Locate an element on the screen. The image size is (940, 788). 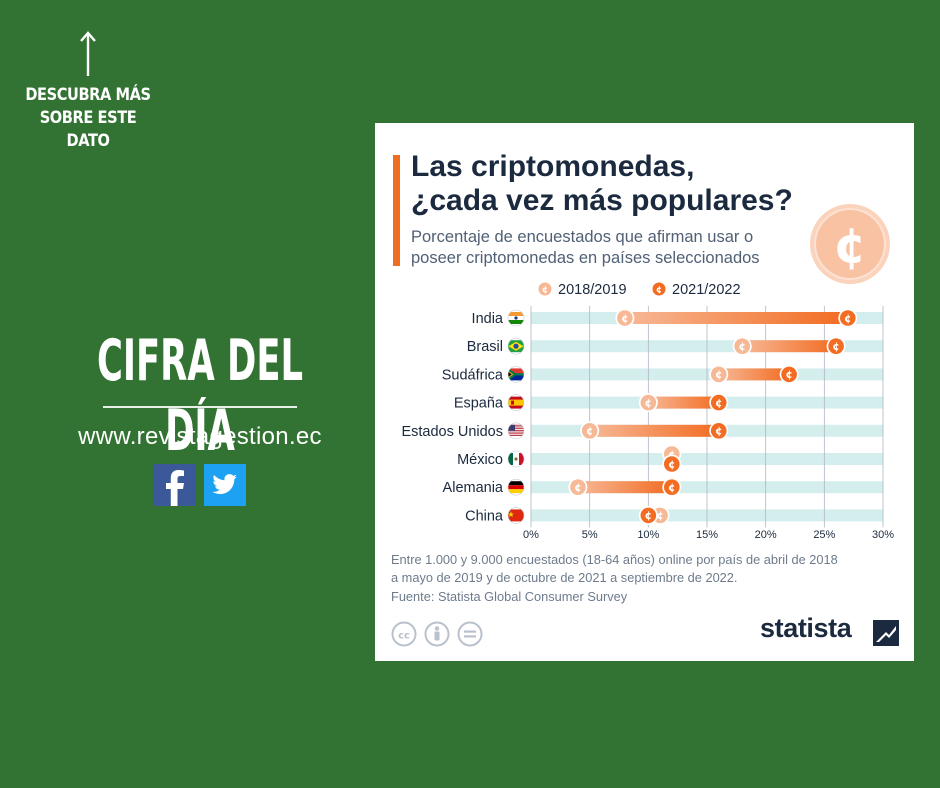
up-arrow-icon is located at coordinates (88, 53).